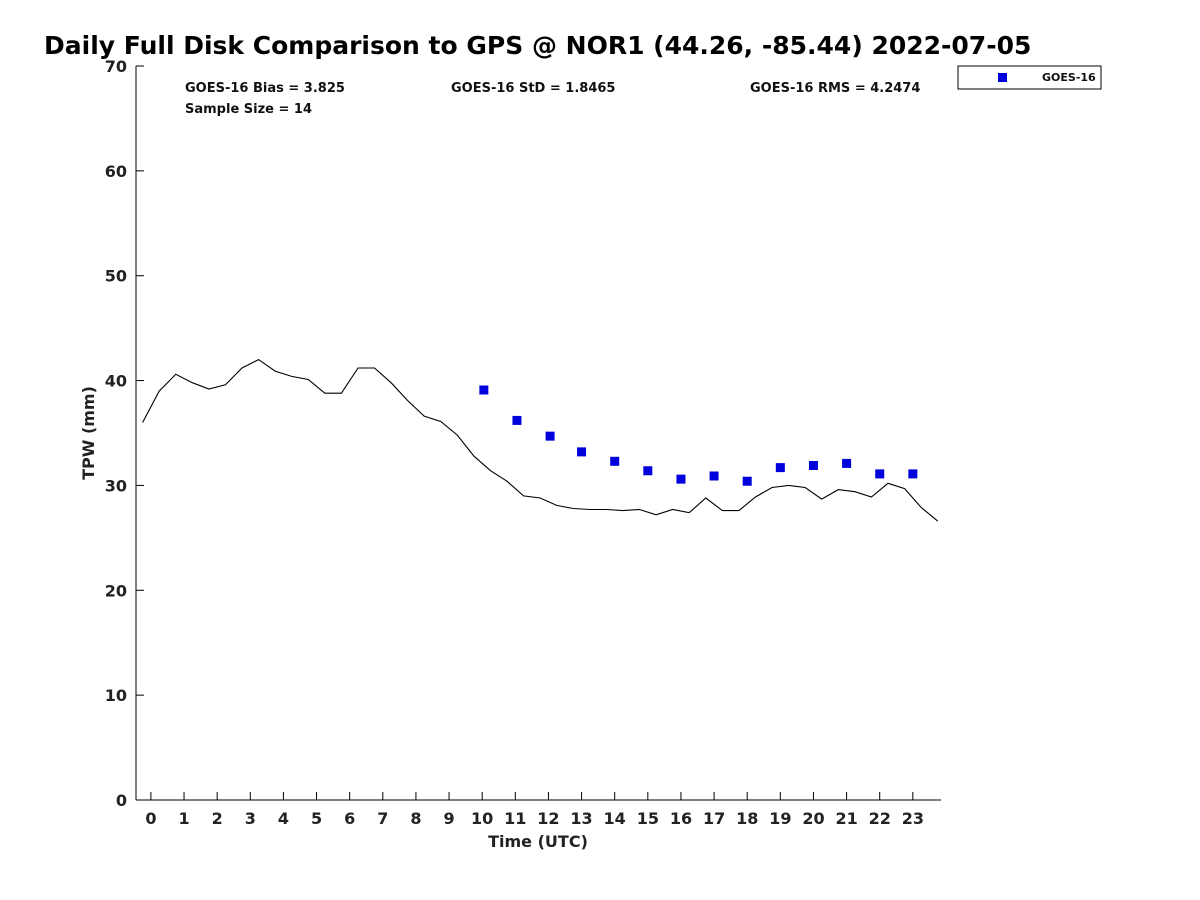 The width and height of the screenshot is (1200, 900). Describe the element at coordinates (316, 818) in the screenshot. I see `x-tick-label: 5` at that location.